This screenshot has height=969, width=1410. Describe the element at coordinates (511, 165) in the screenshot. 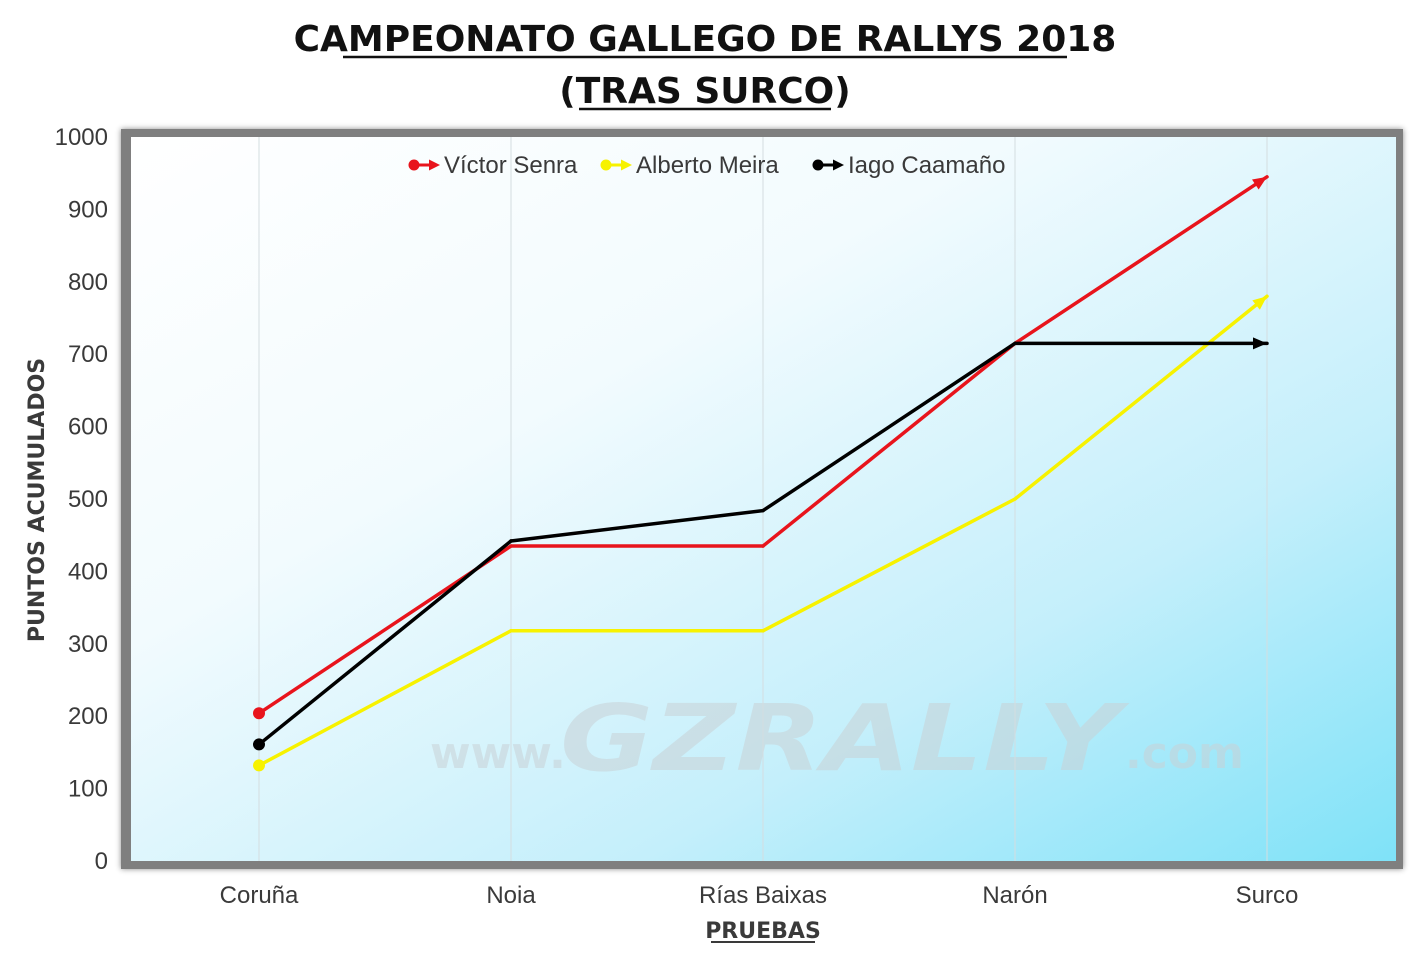

I see `legend-label: Víctor Senra` at that location.